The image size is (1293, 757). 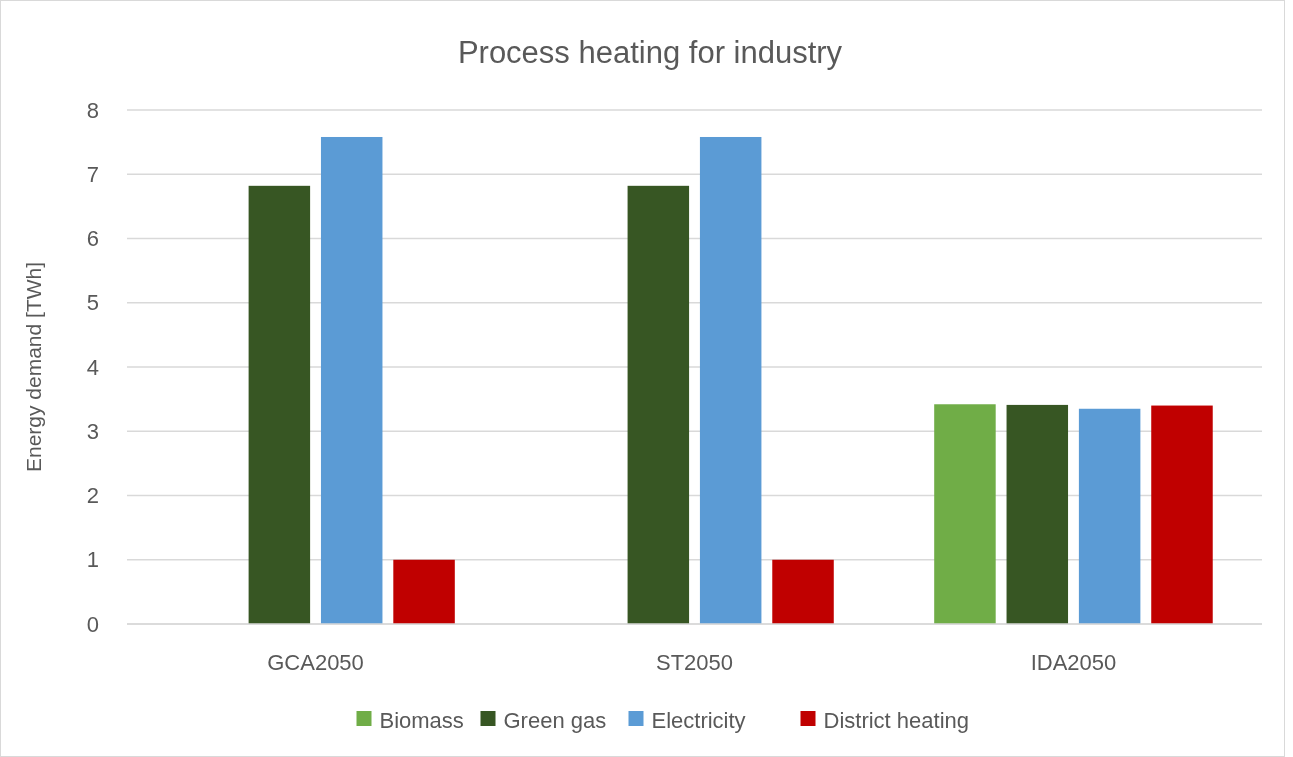 What do you see at coordinates (92, 560) in the screenshot?
I see `y-tick-label: 1` at bounding box center [92, 560].